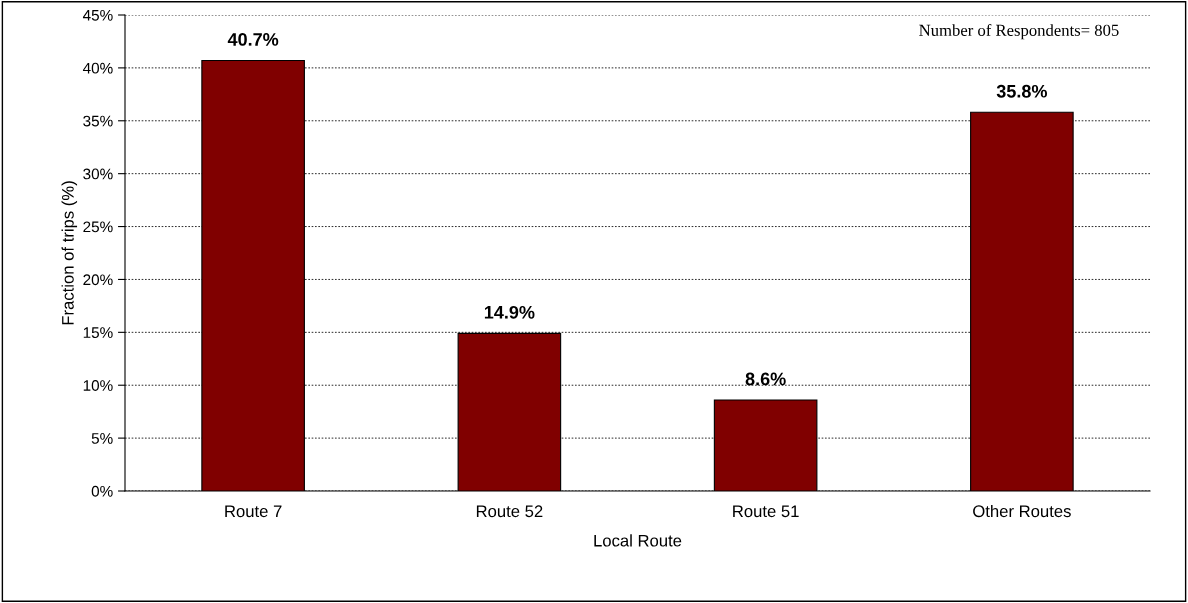 The height and width of the screenshot is (603, 1188). Describe the element at coordinates (102, 491) in the screenshot. I see `y-tick-label: 0%` at that location.